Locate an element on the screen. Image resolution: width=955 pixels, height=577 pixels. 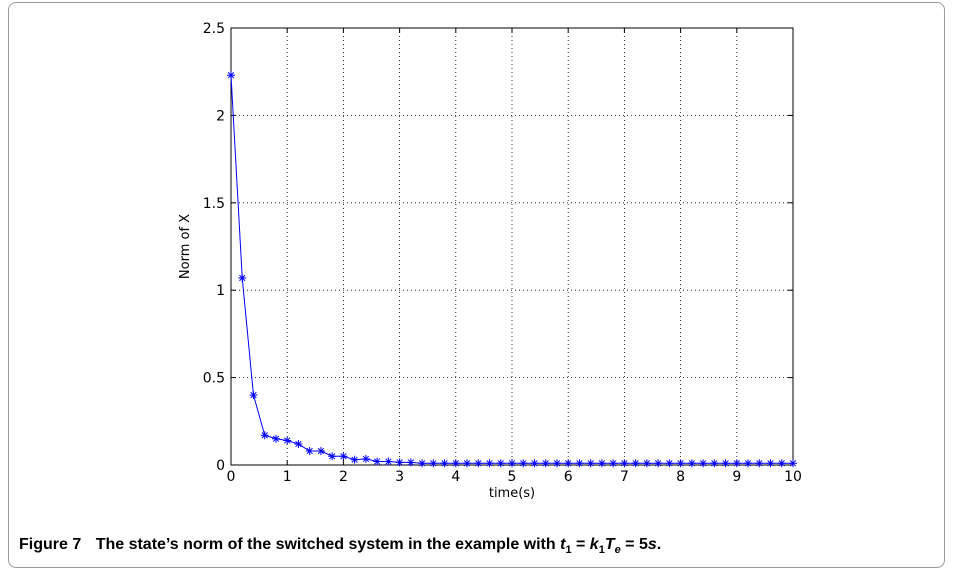
x-tick-label: 9 is located at coordinates (736, 477).